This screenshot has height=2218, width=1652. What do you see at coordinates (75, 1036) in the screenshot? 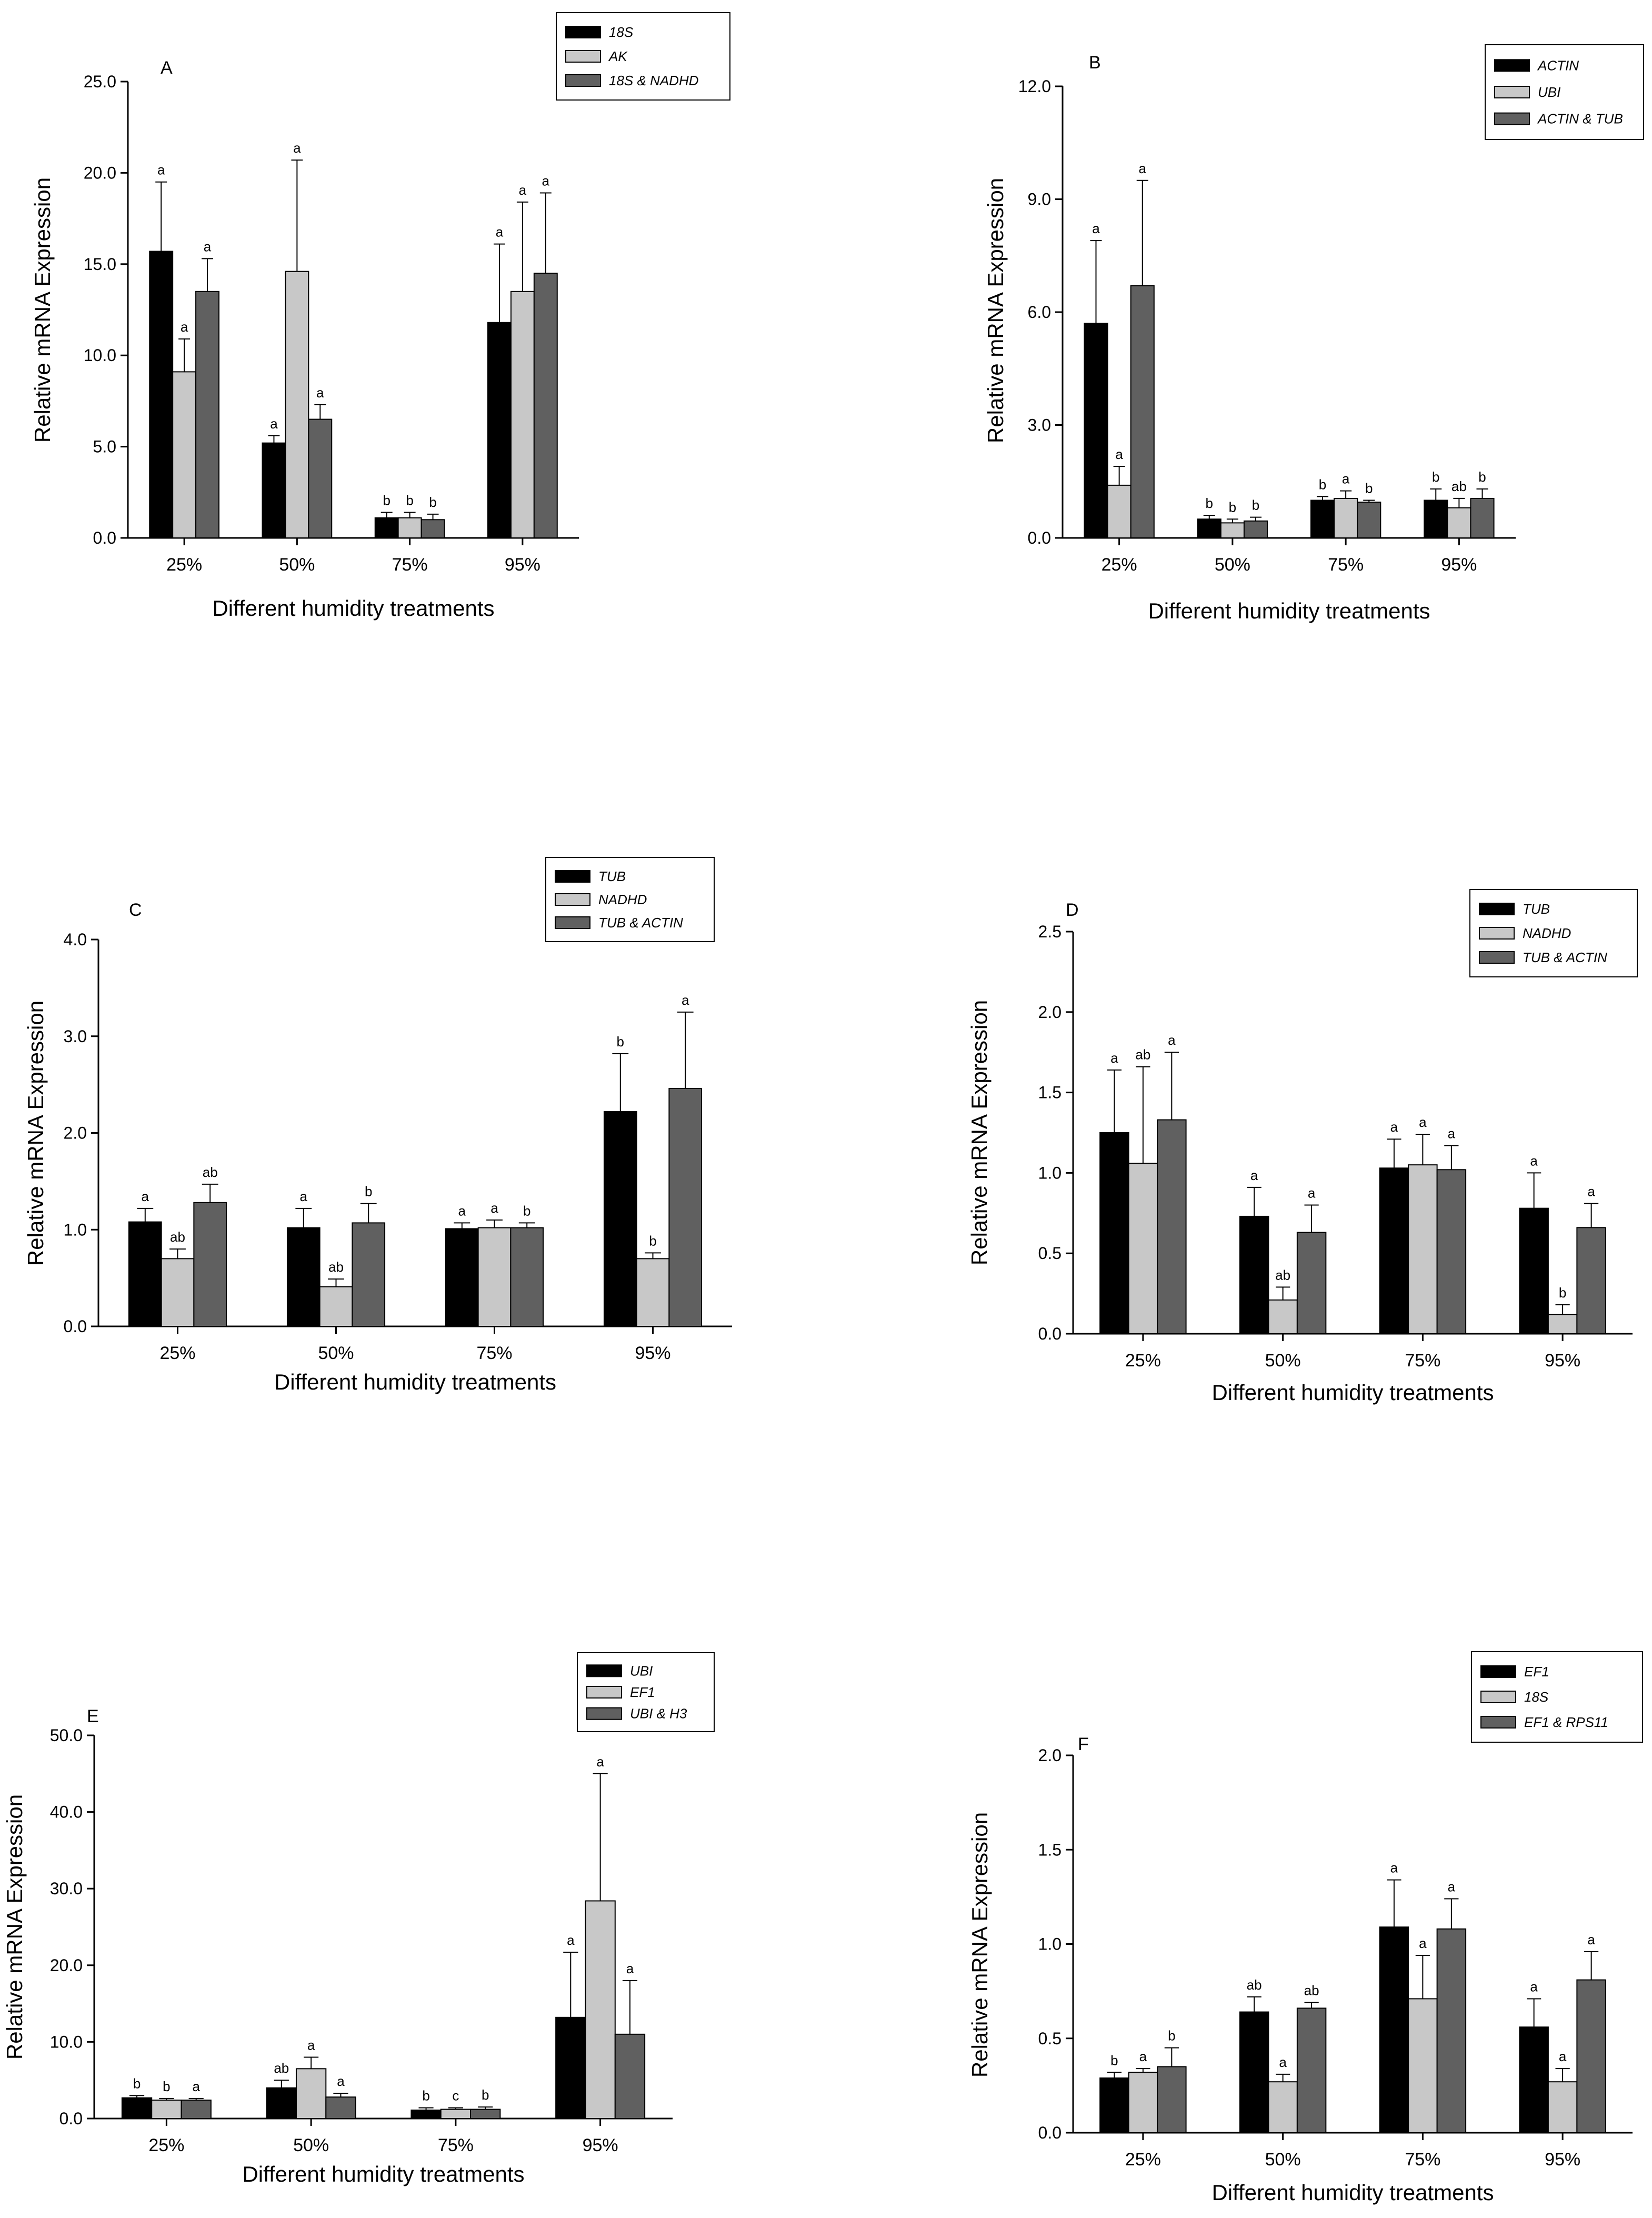
I see `y-tick-label: 3.0` at bounding box center [75, 1036].